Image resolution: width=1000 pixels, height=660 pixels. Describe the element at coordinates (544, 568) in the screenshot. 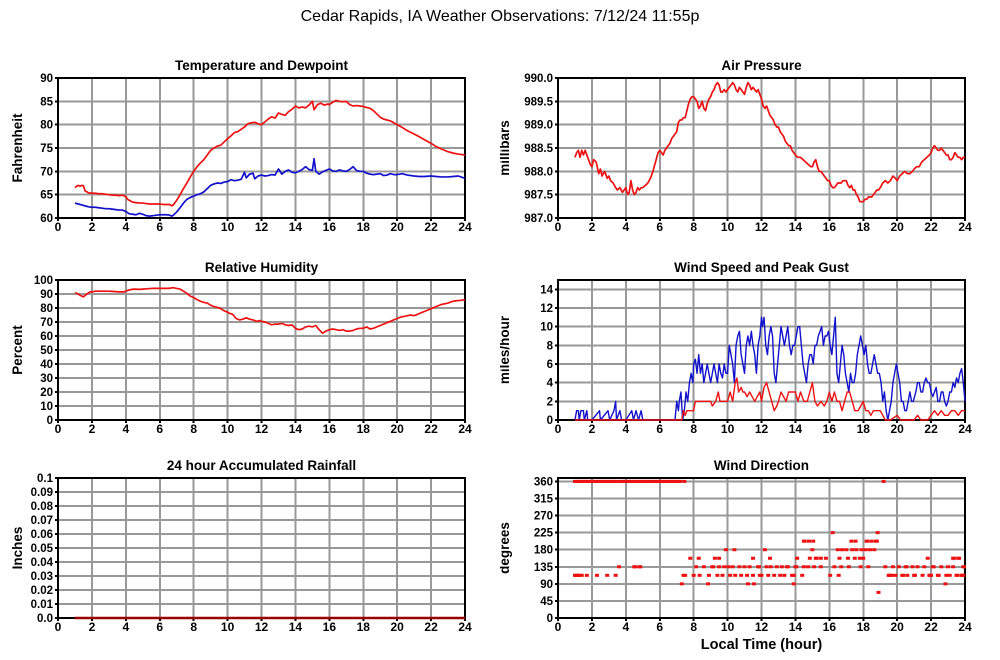

I see `y-tick-label: 135` at that location.